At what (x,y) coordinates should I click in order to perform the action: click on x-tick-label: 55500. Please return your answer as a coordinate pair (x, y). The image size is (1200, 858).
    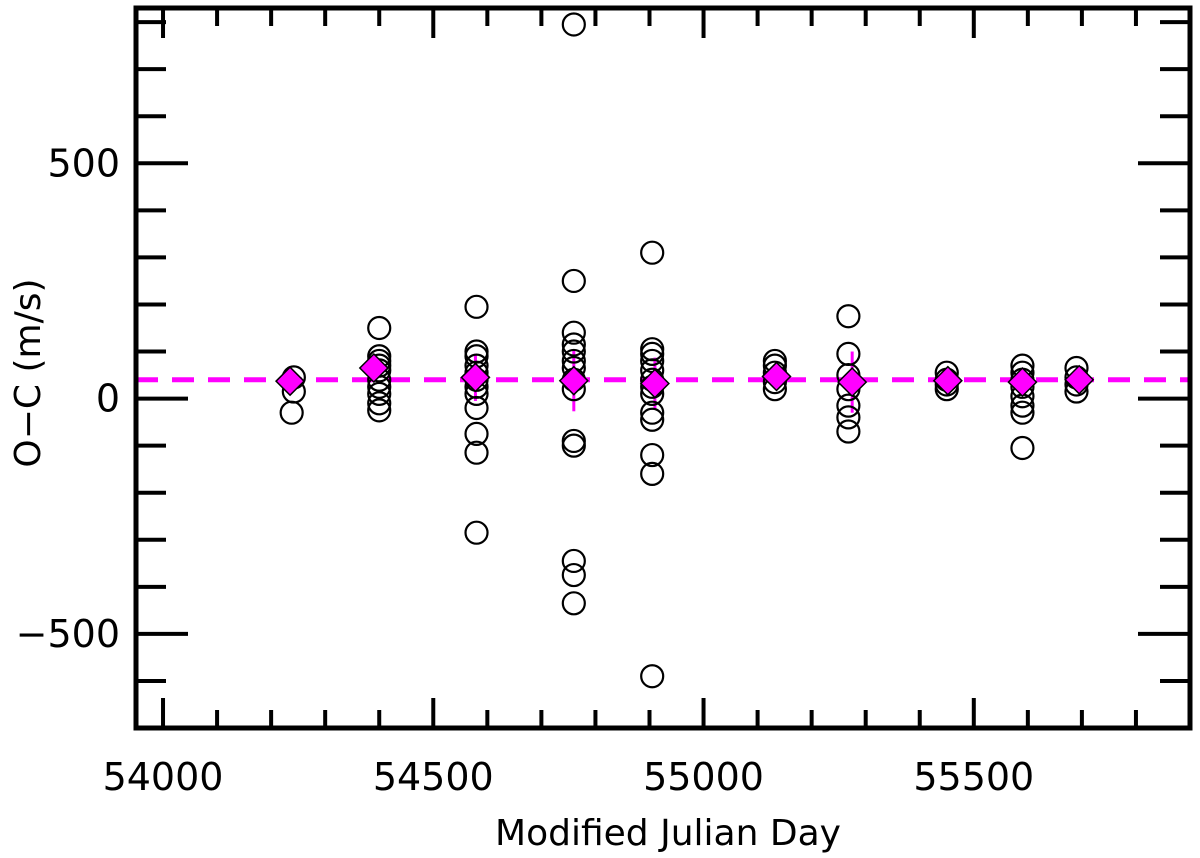
    Looking at the image, I should click on (973, 777).